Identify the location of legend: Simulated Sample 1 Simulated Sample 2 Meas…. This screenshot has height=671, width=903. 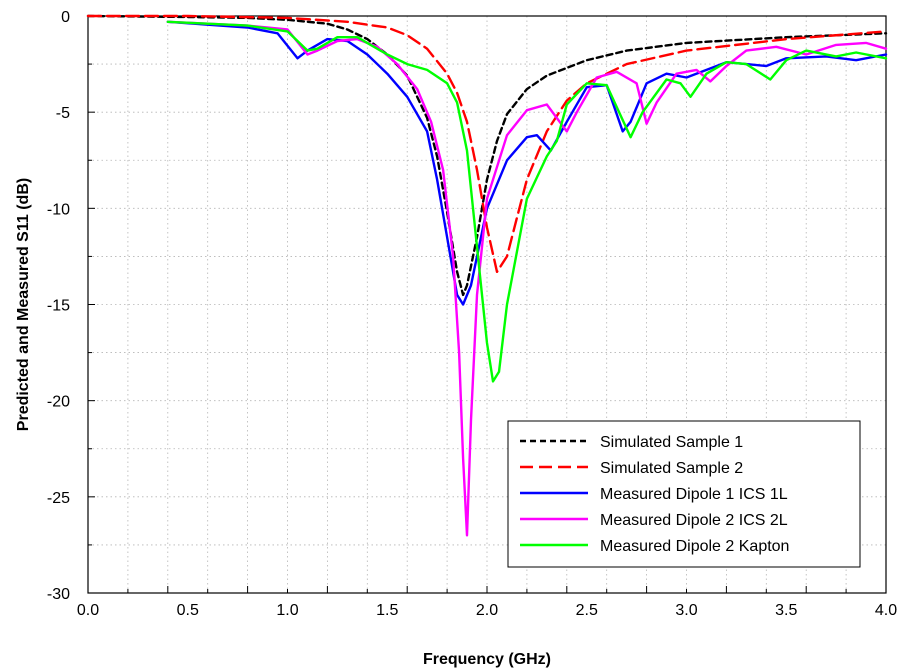
(684, 494).